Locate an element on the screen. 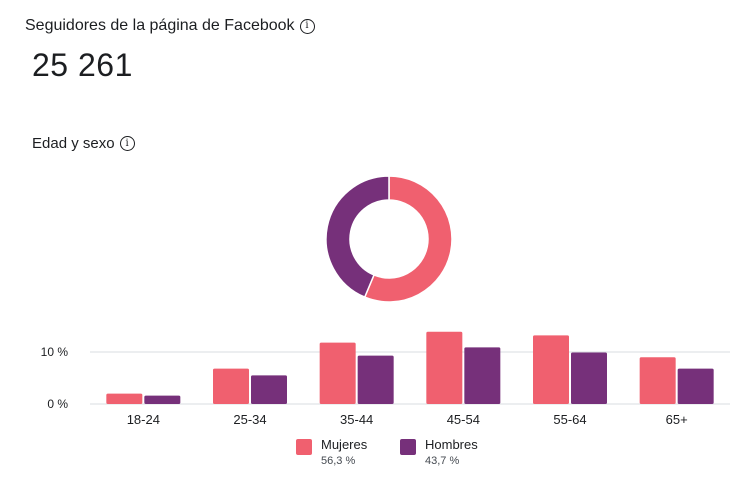 The height and width of the screenshot is (482, 739). page-title: Seguidores de la página de Facebook i is located at coordinates (170, 26).